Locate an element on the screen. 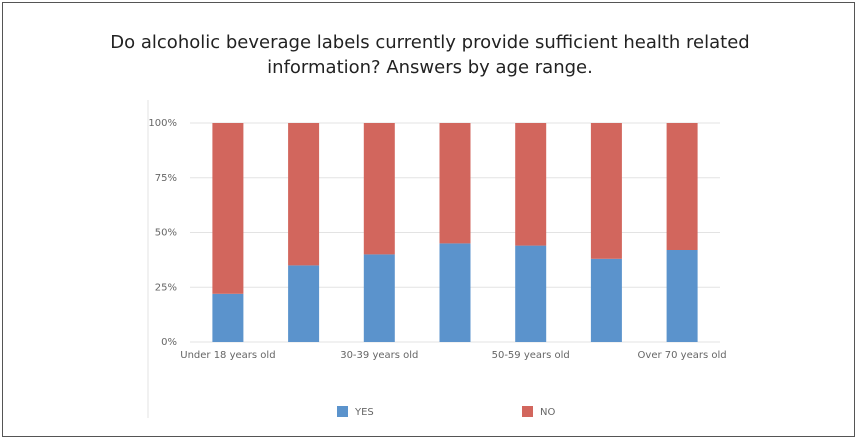 The width and height of the screenshot is (859, 441). x-tick-label: Over 70 years old is located at coordinates (682, 355).